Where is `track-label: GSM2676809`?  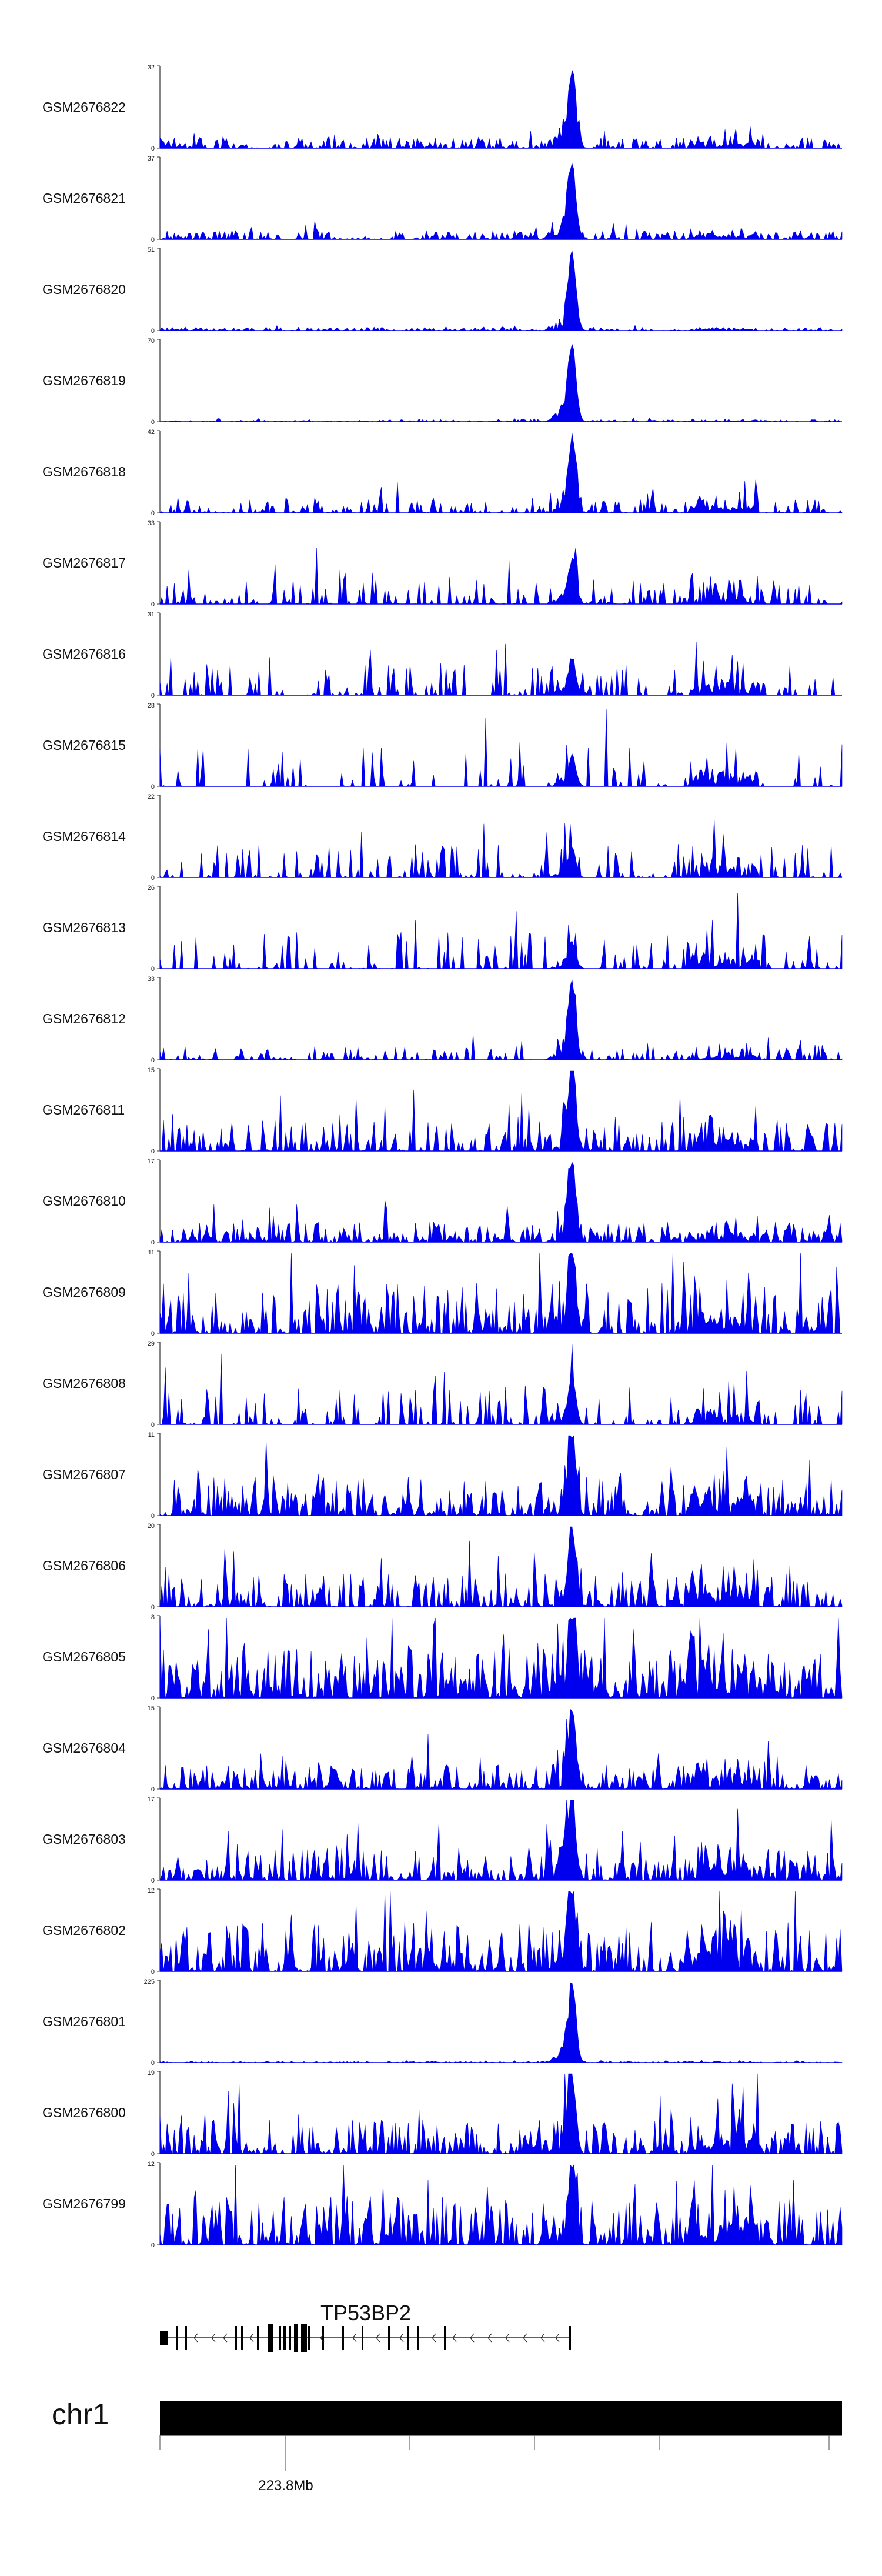 track-label: GSM2676809 is located at coordinates (84, 1292).